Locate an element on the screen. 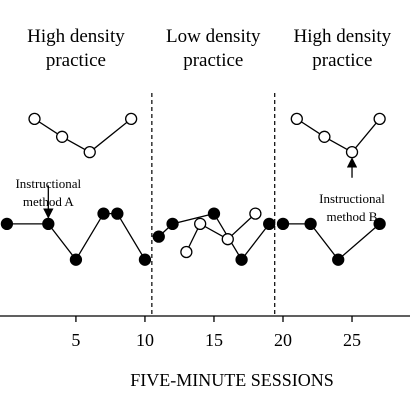 This screenshot has width=410, height=410. x-tick-label: 20 is located at coordinates (283, 340).